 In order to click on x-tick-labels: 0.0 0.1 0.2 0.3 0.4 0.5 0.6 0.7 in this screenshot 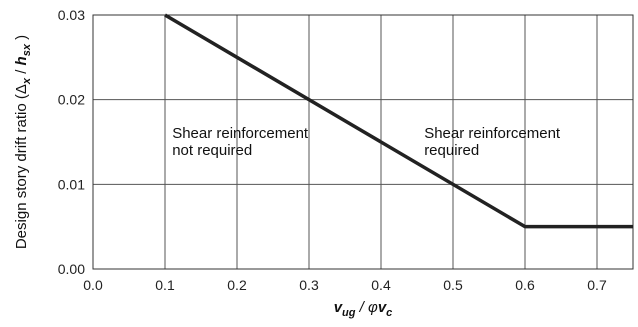, I will do `click(345, 285)`.